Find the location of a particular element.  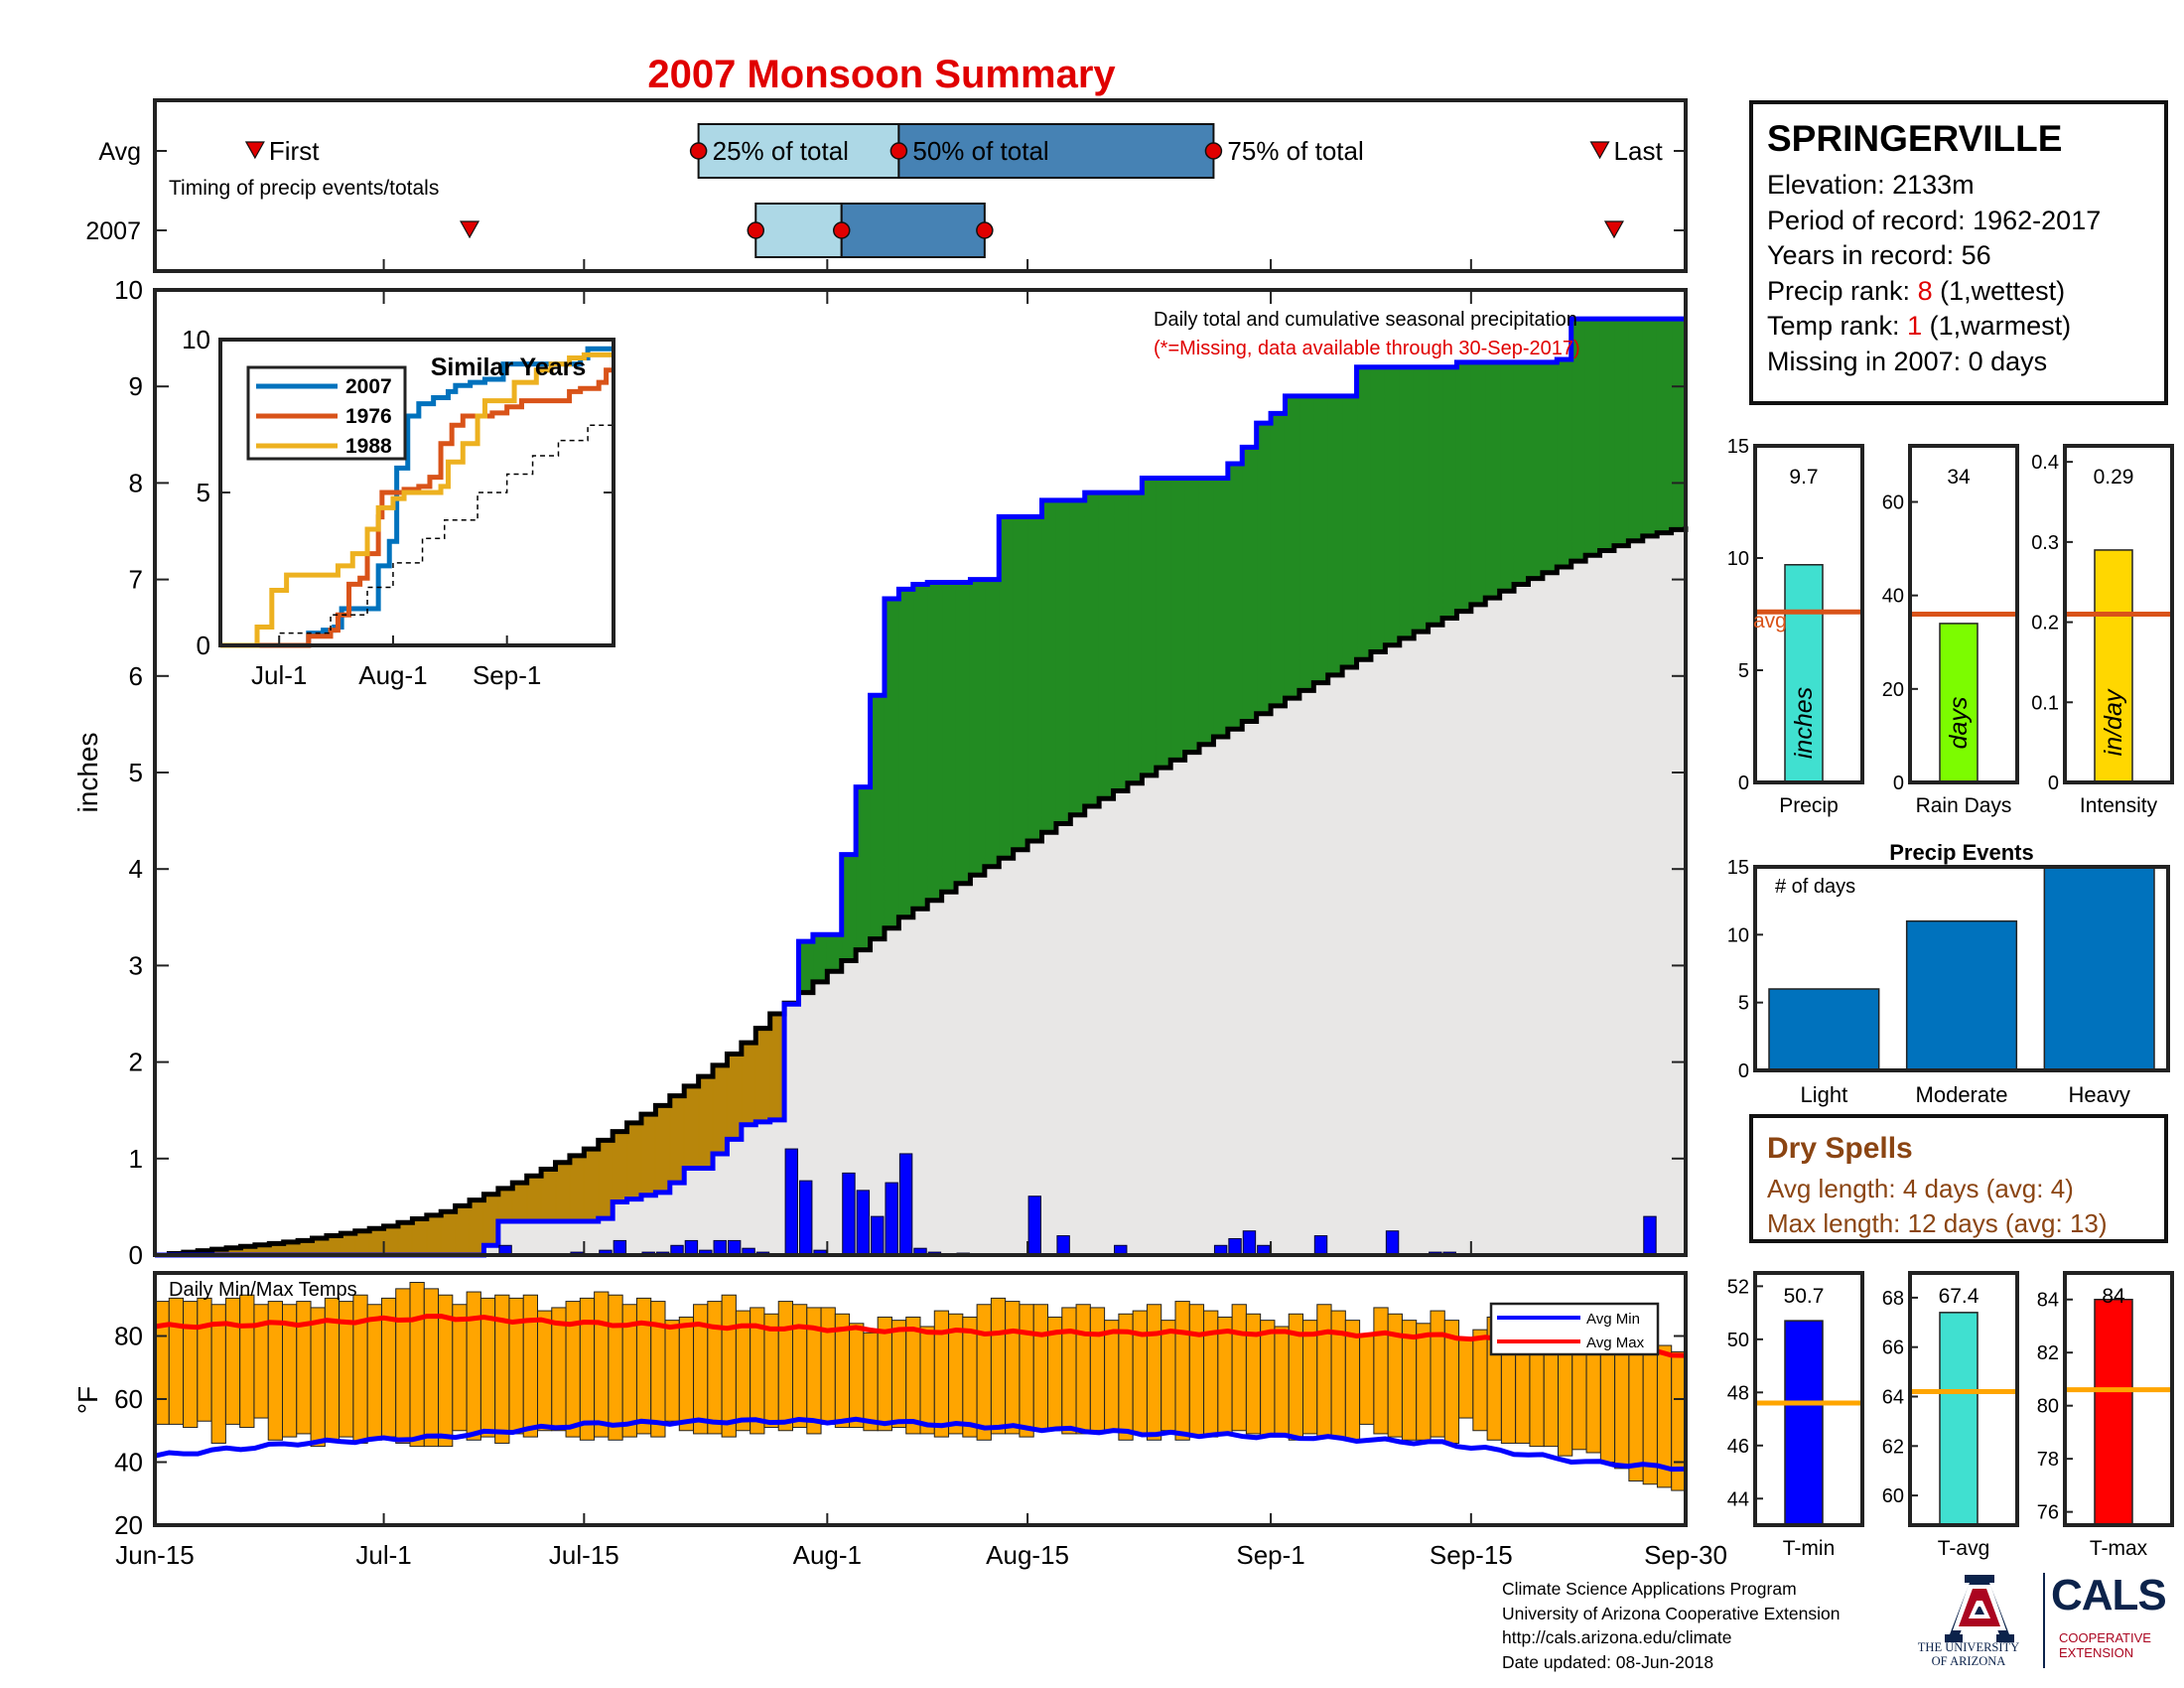

inset-y-tick-label: 10 is located at coordinates (196, 339).